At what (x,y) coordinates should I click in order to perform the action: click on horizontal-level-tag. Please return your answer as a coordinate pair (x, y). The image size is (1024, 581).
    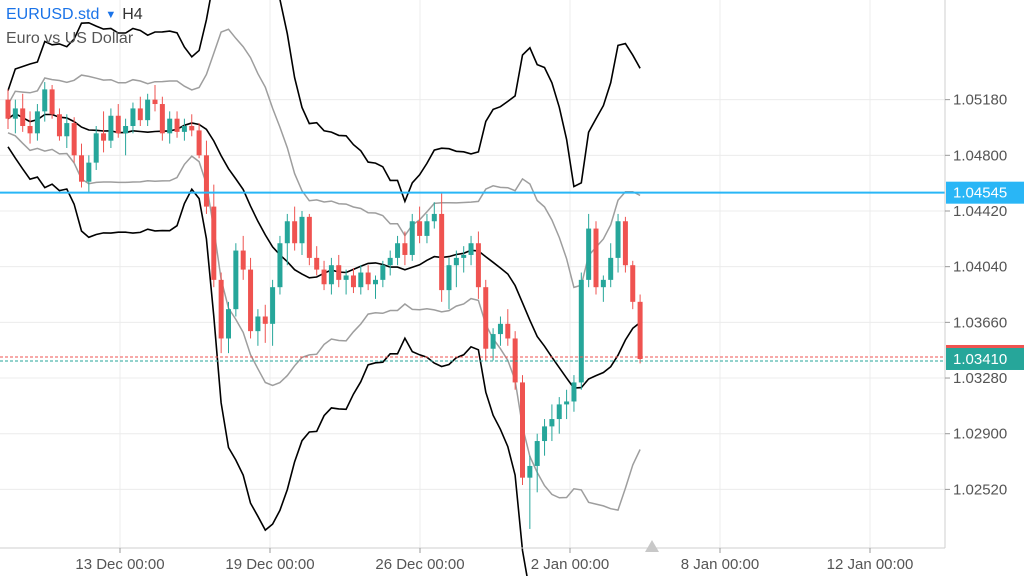
    Looking at the image, I should click on (985, 192).